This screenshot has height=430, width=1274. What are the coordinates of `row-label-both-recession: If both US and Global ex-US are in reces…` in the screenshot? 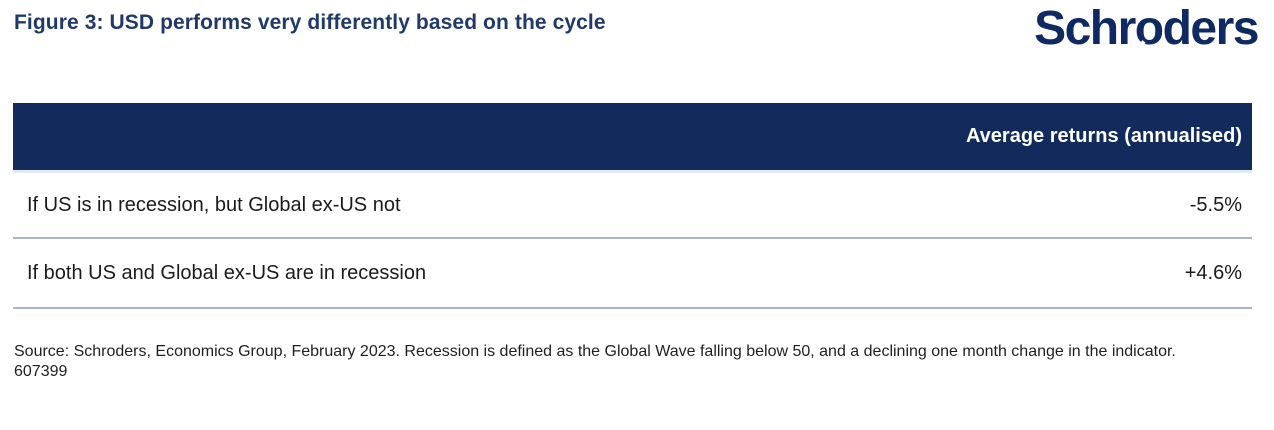 It's located at (227, 272).